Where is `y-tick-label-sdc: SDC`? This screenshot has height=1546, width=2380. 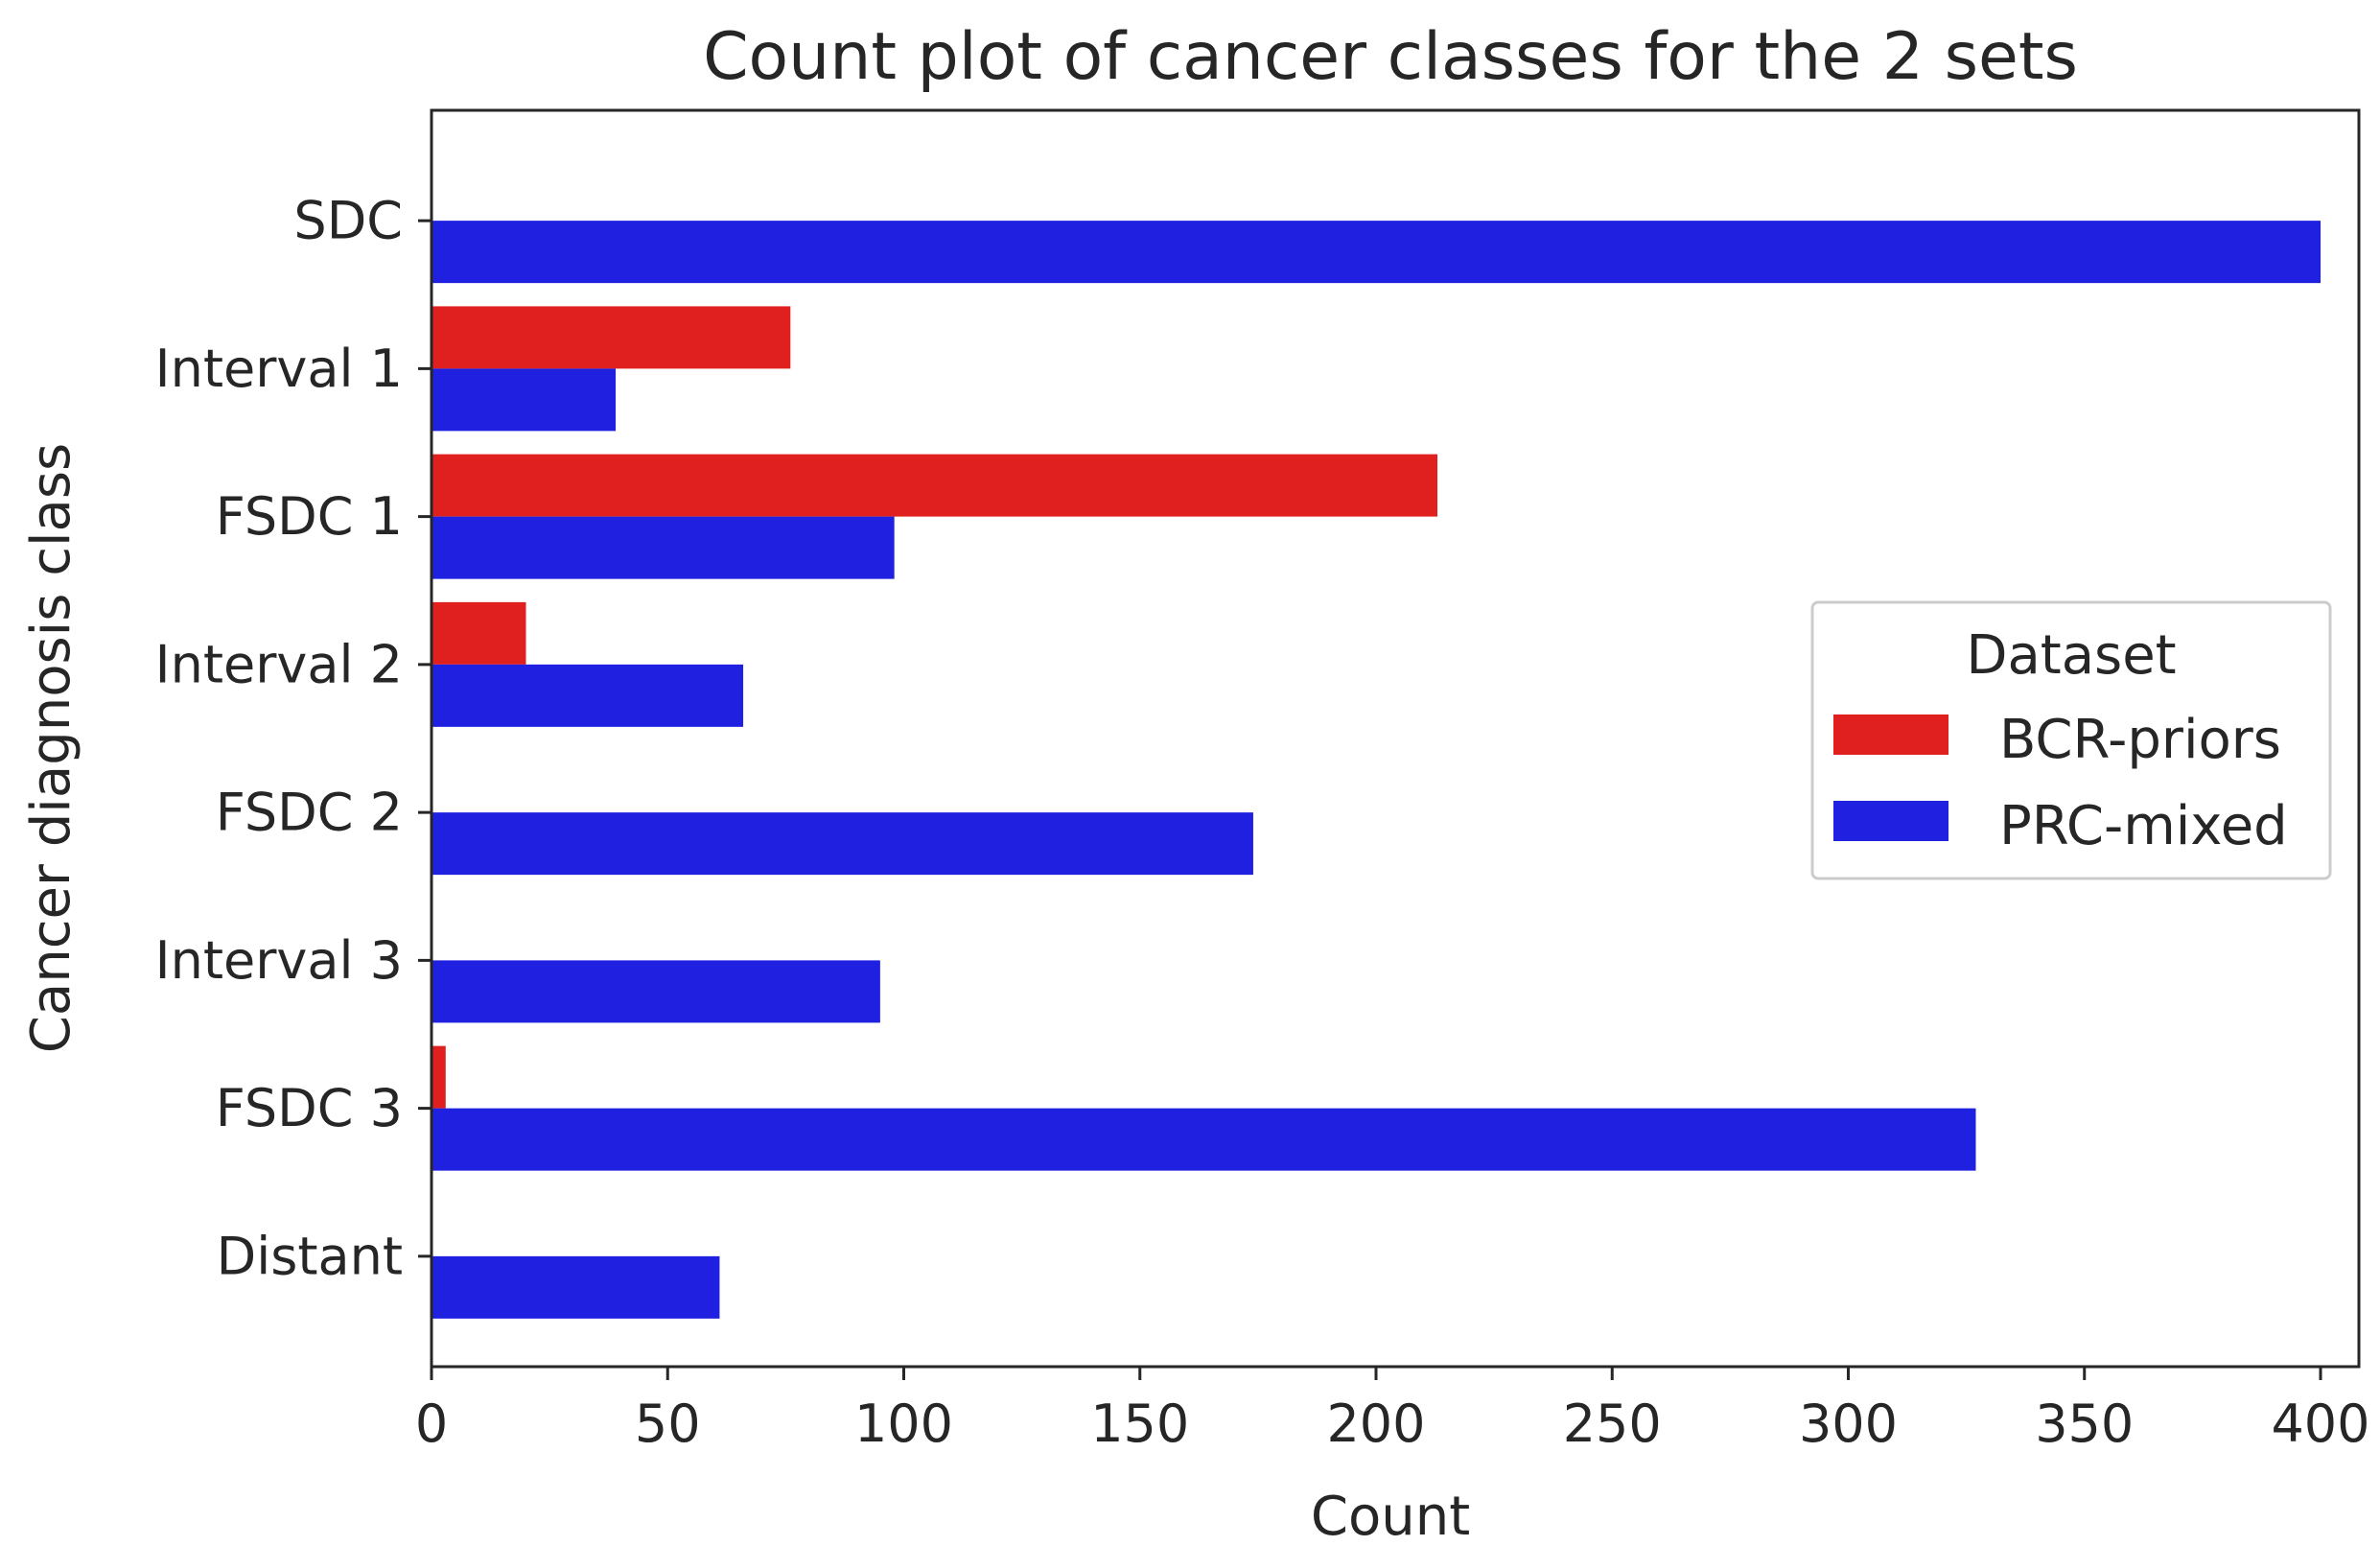
y-tick-label-sdc: SDC is located at coordinates (348, 221).